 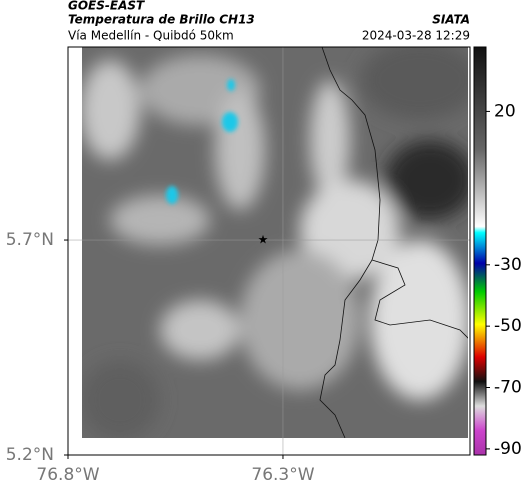 What do you see at coordinates (67, 475) in the screenshot?
I see `lon-tick-label: 76.8°W` at bounding box center [67, 475].